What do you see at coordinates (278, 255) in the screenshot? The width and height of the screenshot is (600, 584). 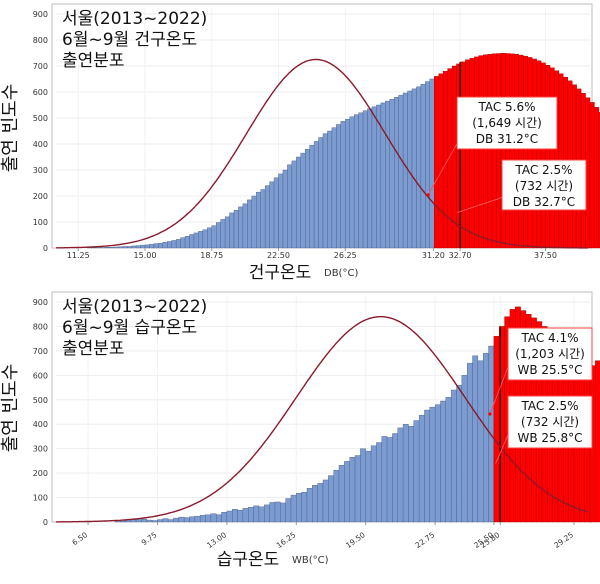 I see `x-tick-label: 22.50` at bounding box center [278, 255].